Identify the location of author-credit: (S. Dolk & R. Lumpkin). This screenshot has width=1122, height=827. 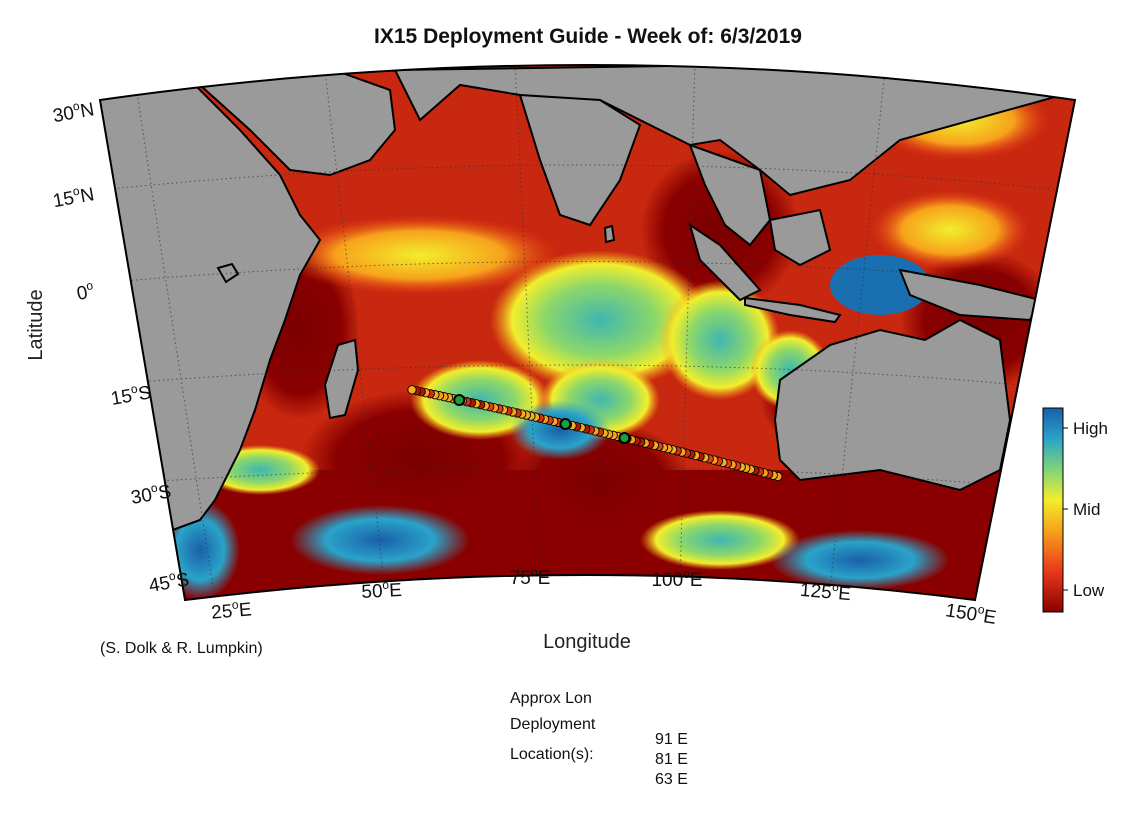
(181, 648).